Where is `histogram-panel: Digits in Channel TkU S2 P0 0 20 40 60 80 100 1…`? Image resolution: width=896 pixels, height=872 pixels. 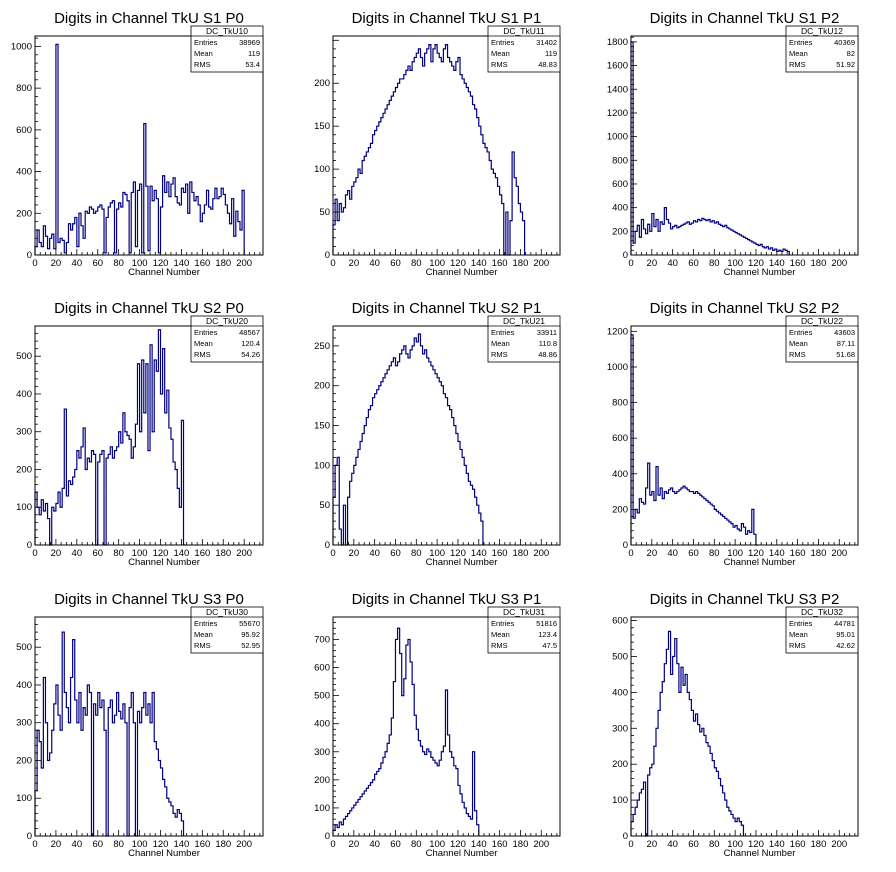 histogram-panel: Digits in Channel TkU S2 P0 0 20 40 60 80 100 1… is located at coordinates (140, 434).